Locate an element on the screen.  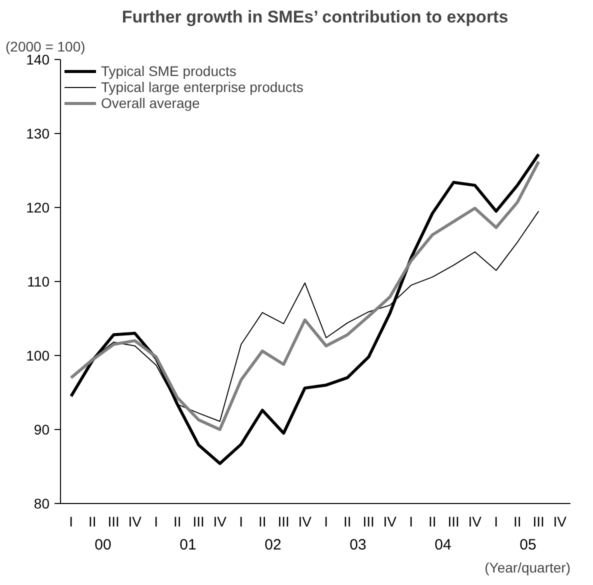
y-tick-label: 140 is located at coordinates (38, 60).